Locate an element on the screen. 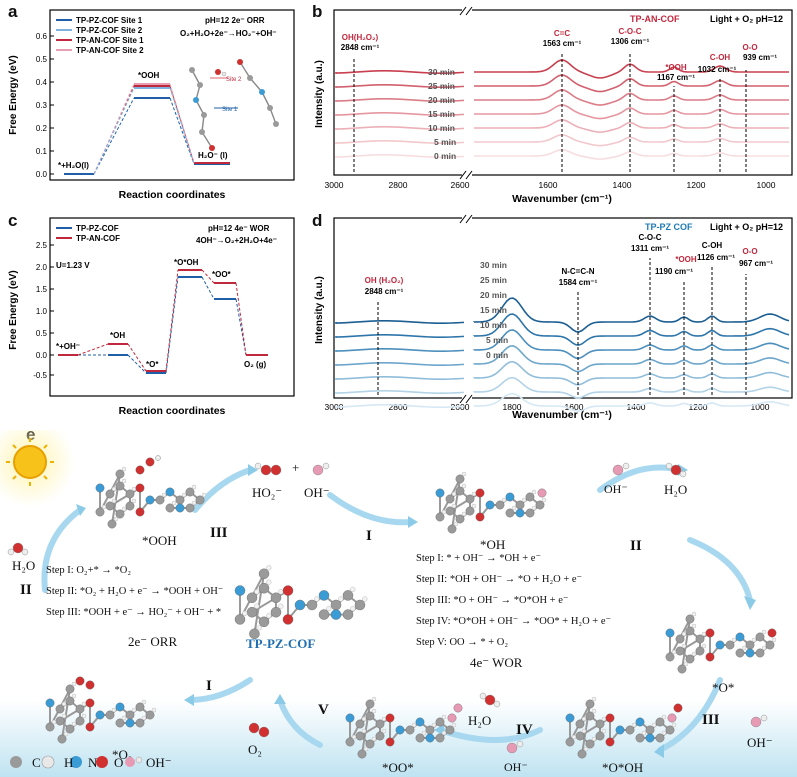 This screenshot has width=797, height=777. h2o-reactant: H₂O is located at coordinates (24, 565).